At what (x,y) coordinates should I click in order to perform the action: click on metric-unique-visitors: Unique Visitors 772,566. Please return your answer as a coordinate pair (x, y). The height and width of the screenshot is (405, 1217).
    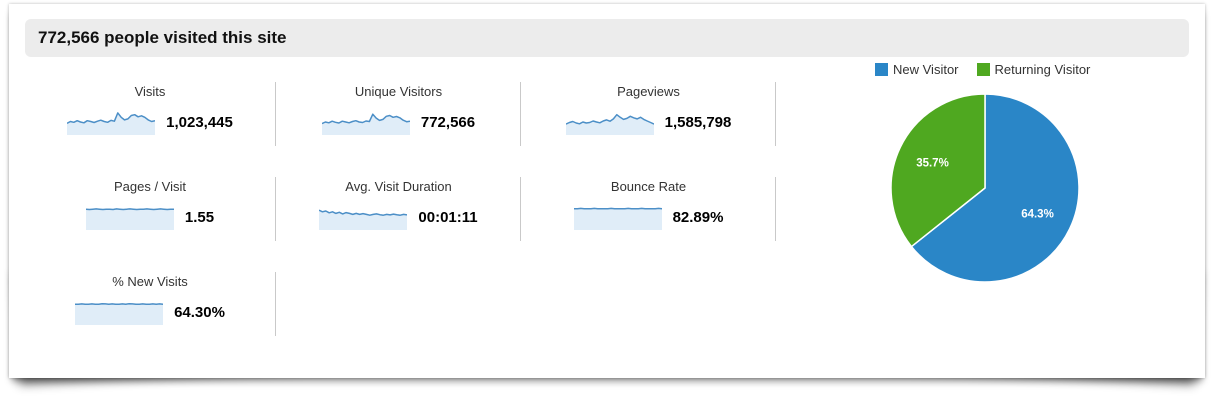
    Looking at the image, I should click on (398, 125).